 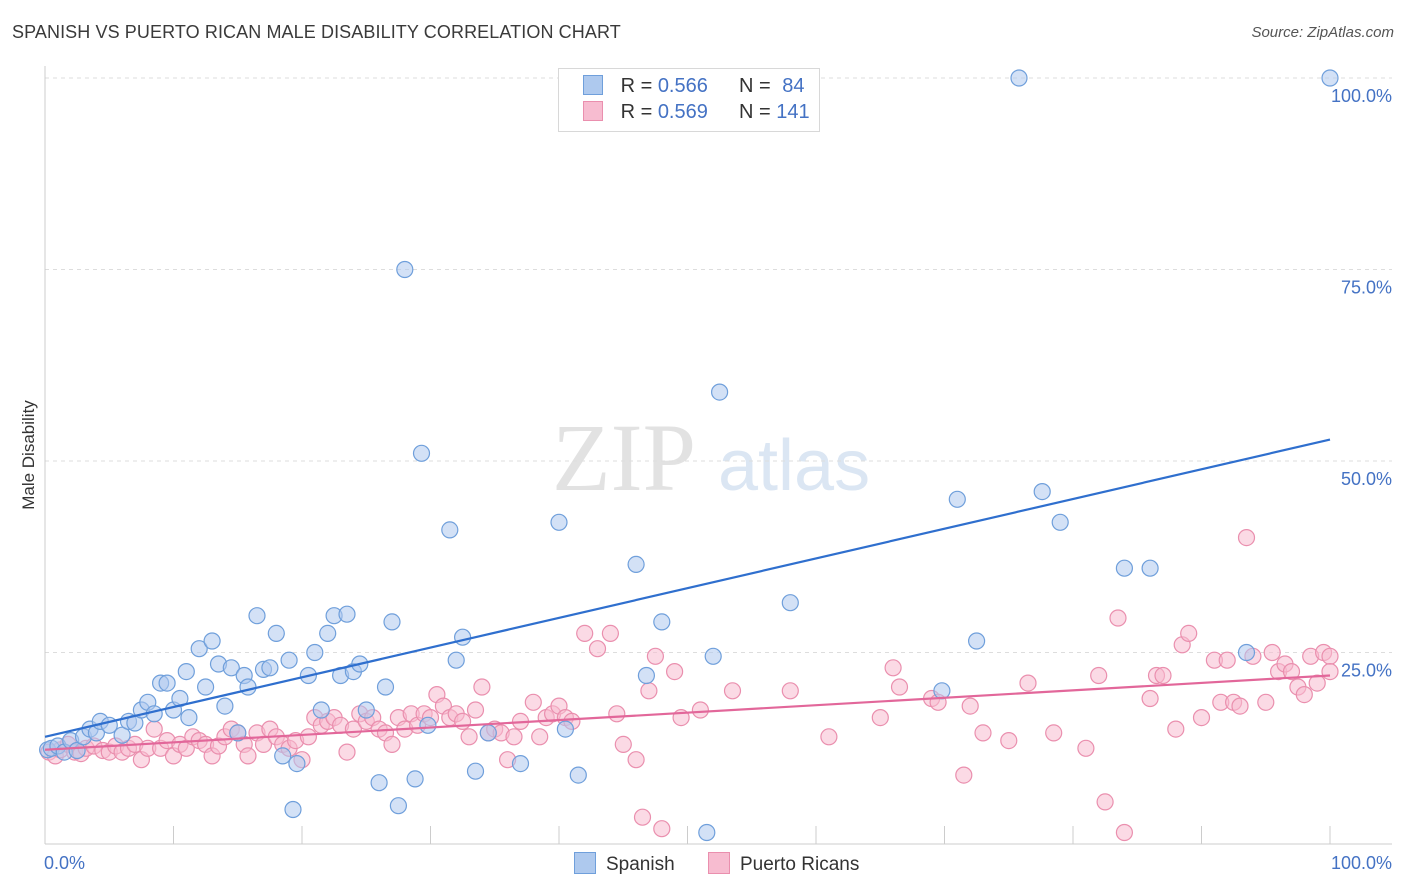 I want to click on bottom-legend-label-puerto-ricans: Puerto Ricans, so click(x=800, y=864).